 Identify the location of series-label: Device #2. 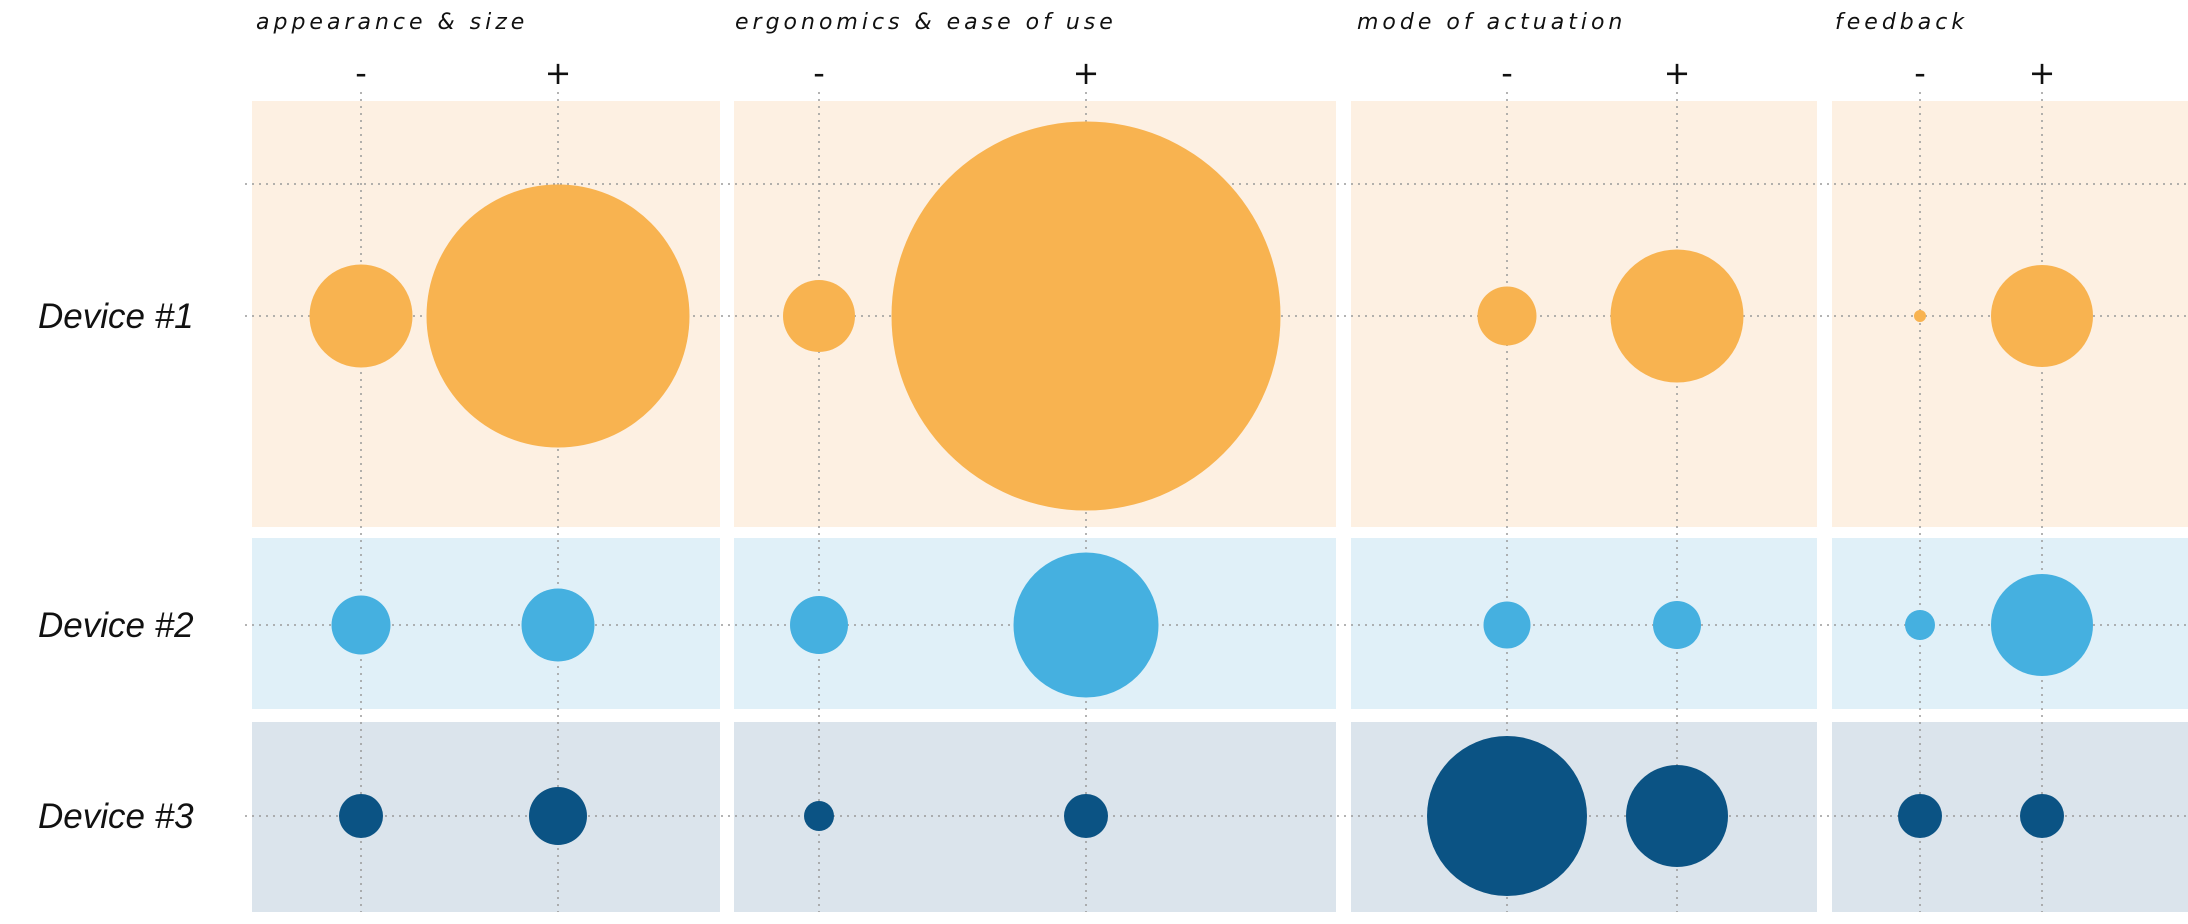
(116, 625).